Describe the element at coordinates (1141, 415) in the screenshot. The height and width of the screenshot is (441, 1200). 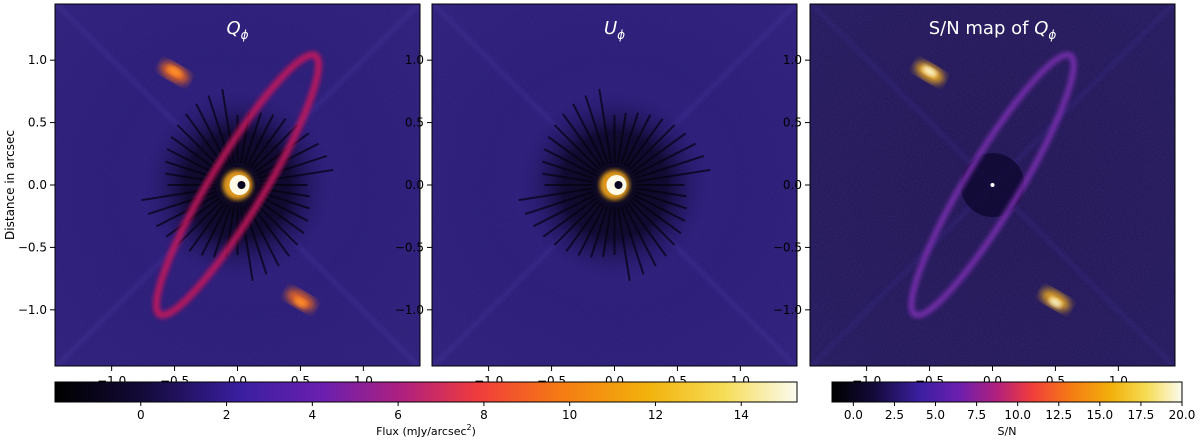
I see `colorbar-tick-label: 17.5` at that location.